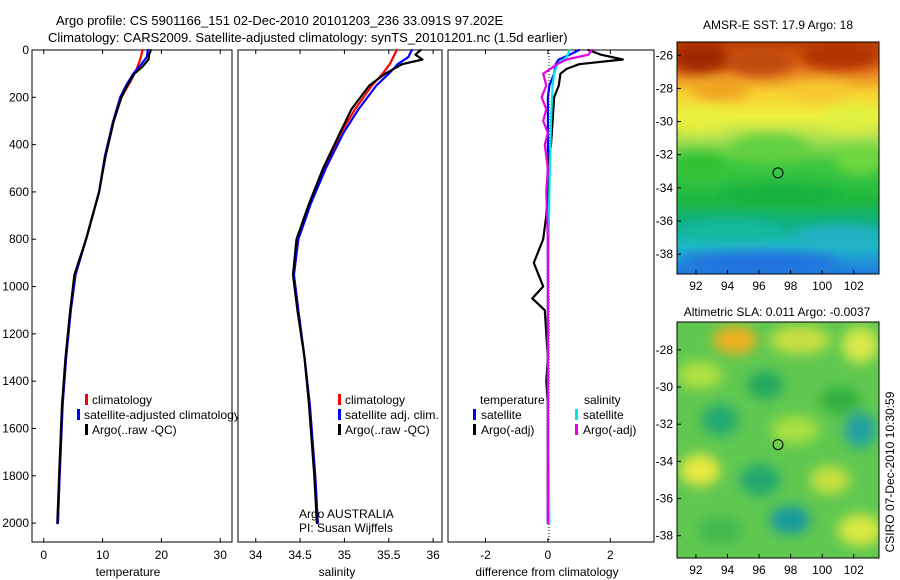  What do you see at coordinates (776, 281) in the screenshot?
I see `sst-longitude-axis: 92 94 96 98 100 102` at bounding box center [776, 281].